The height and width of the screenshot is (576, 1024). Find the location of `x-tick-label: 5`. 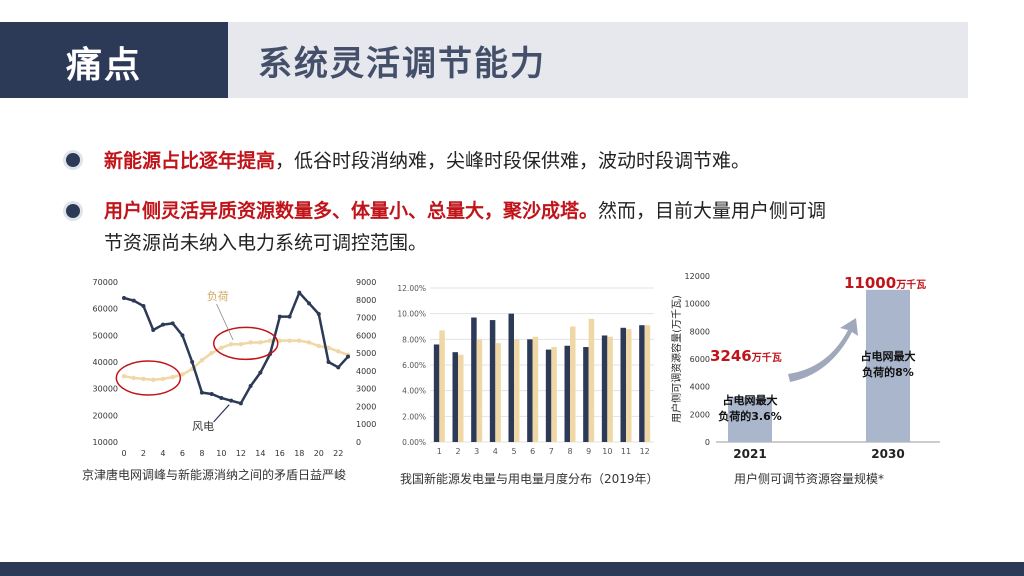

x-tick-label: 5 is located at coordinates (513, 451).